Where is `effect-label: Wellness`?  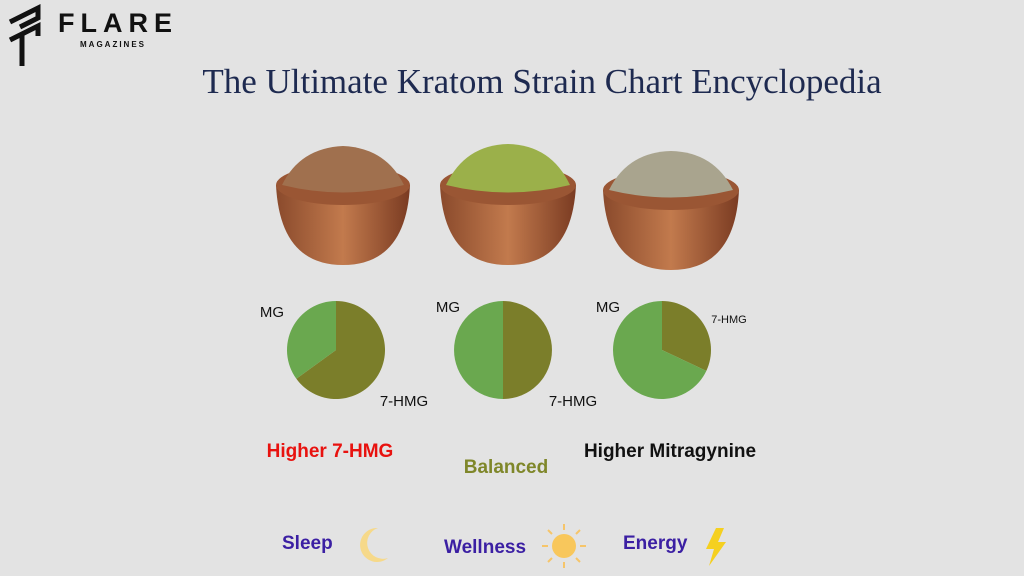 effect-label: Wellness is located at coordinates (485, 547).